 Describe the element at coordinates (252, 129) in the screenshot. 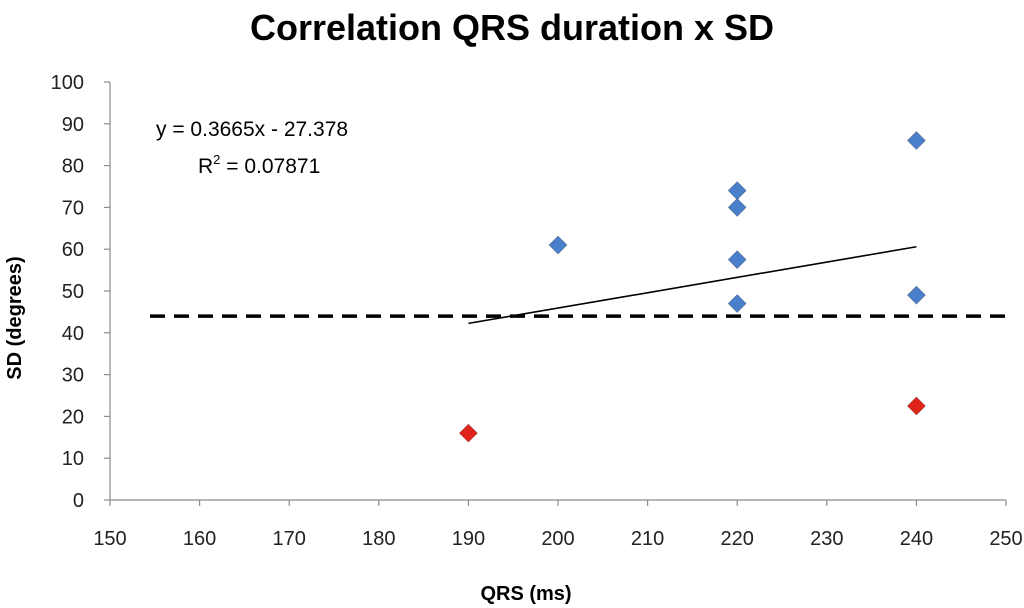

I see `regression-equation: y = 0.3665x - 27.378` at that location.